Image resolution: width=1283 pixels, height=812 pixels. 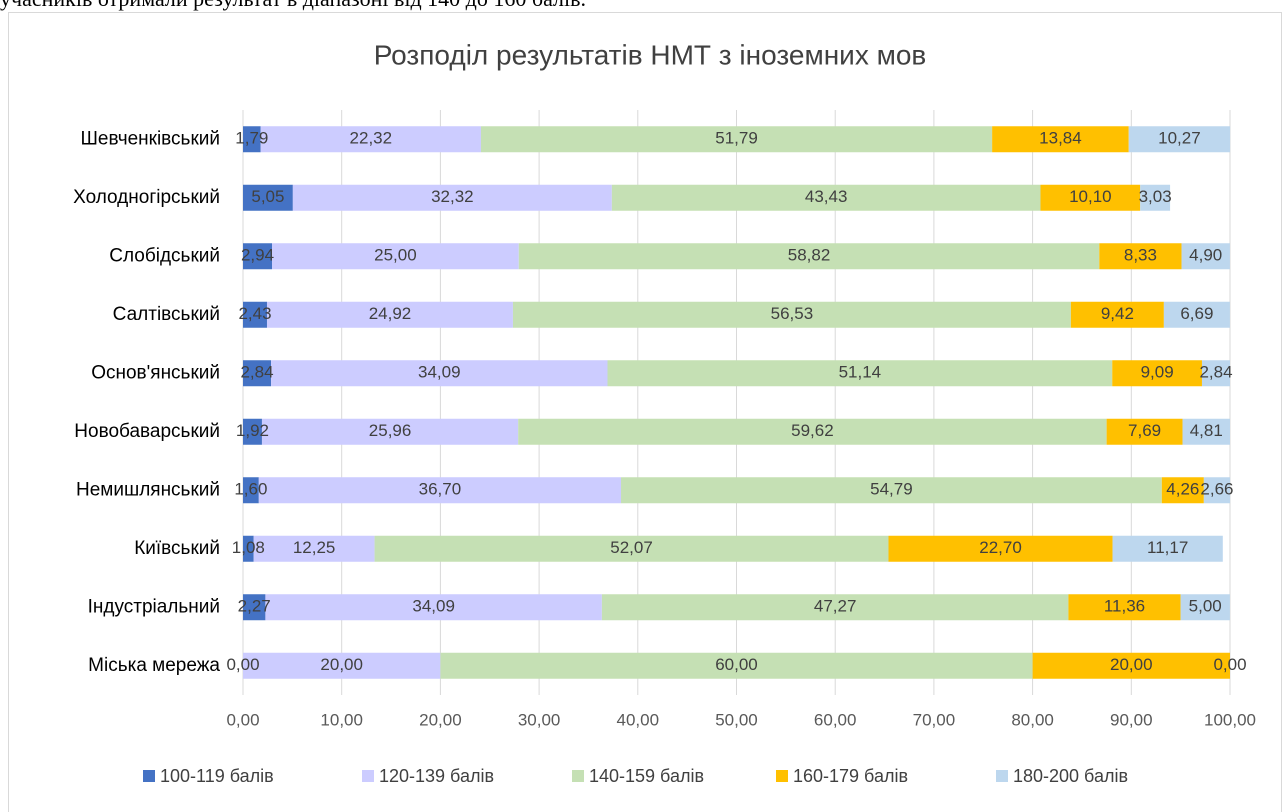 I want to click on data-label: 4,81, so click(x=1206, y=430).